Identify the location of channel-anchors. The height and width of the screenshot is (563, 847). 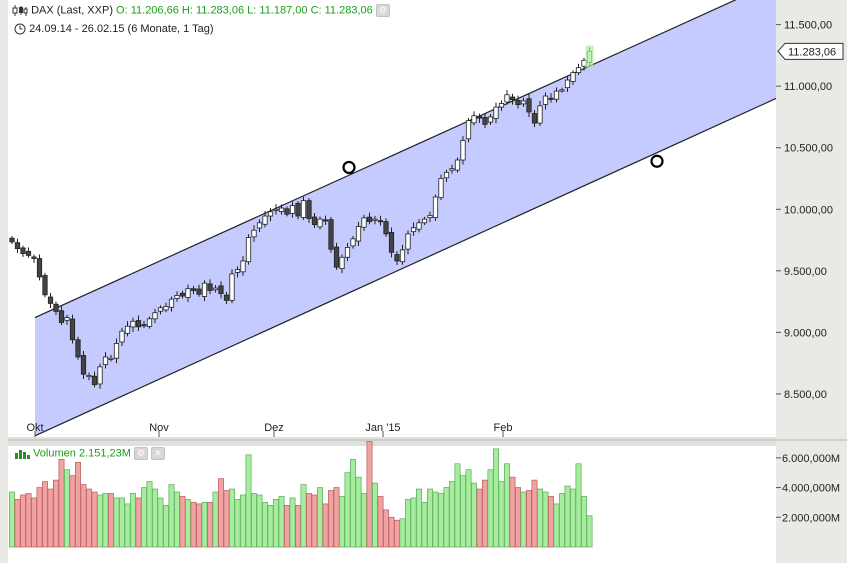
(503, 164).